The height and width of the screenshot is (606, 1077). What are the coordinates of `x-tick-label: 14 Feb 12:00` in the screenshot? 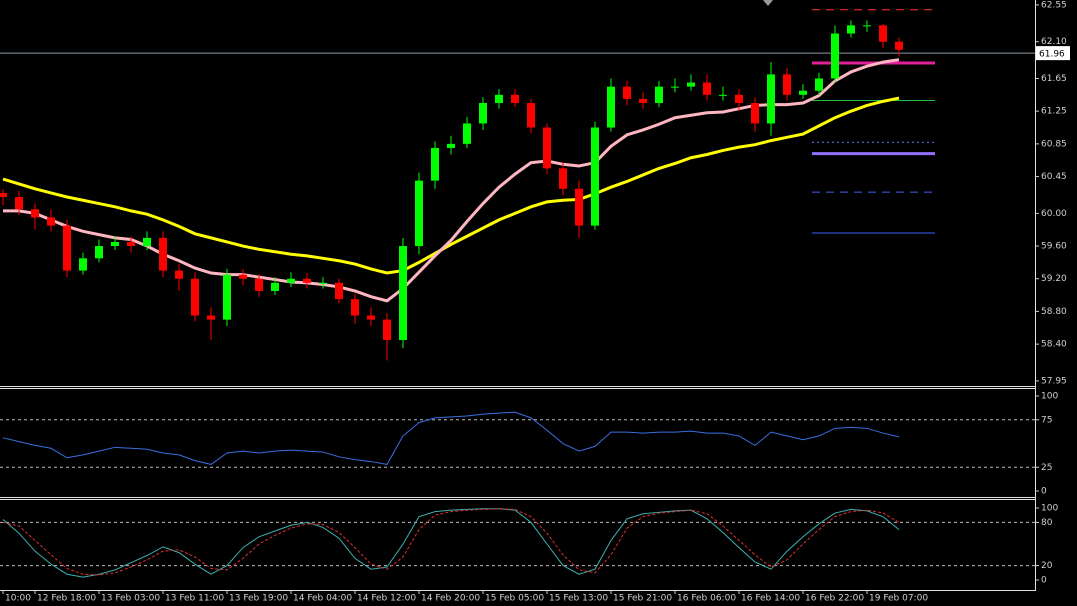 It's located at (386, 599).